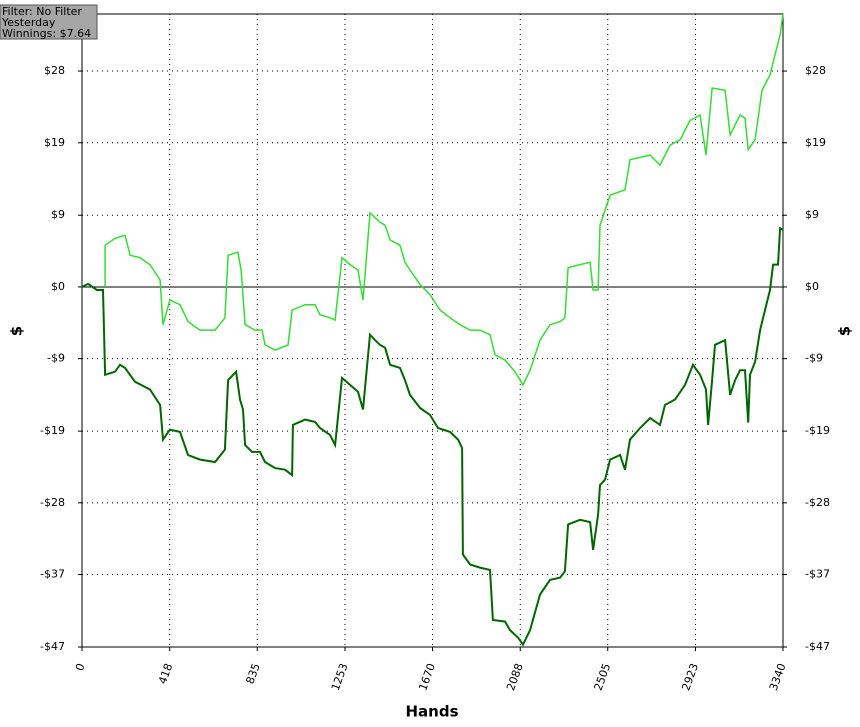 The width and height of the screenshot is (860, 727). What do you see at coordinates (815, 142) in the screenshot?
I see `y2-tick-label: $19` at bounding box center [815, 142].